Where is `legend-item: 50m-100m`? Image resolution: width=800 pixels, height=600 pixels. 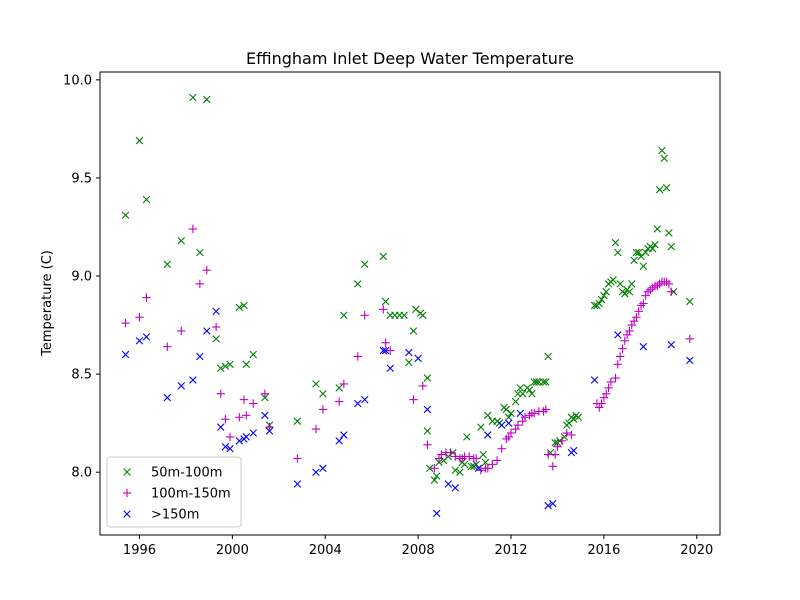 legend-item: 50m-100m is located at coordinates (172, 473).